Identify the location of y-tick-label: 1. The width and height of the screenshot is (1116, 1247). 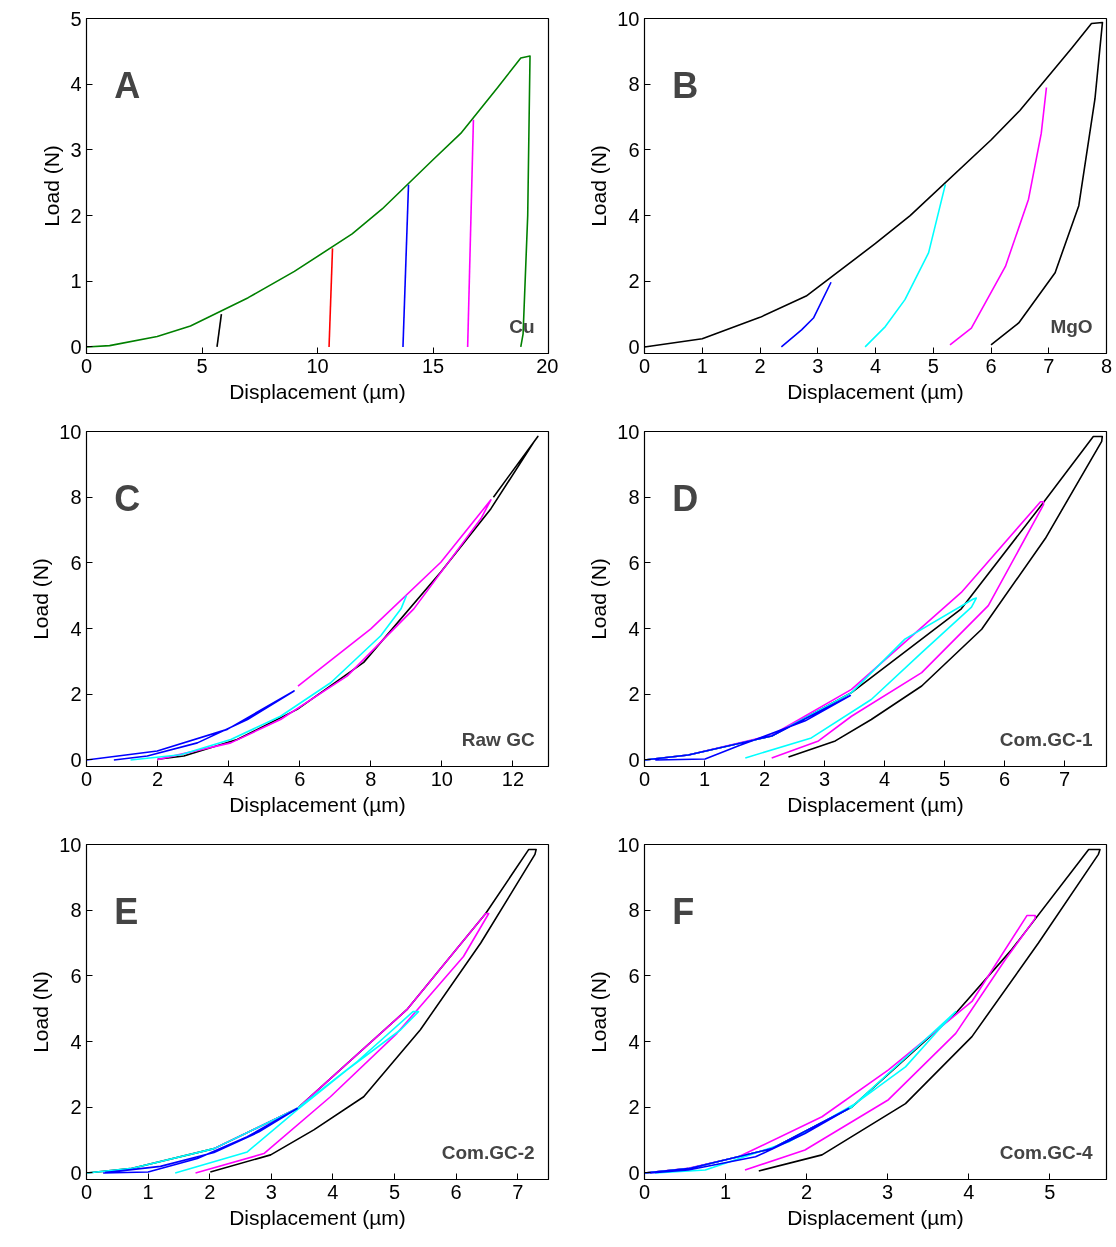
(76, 281).